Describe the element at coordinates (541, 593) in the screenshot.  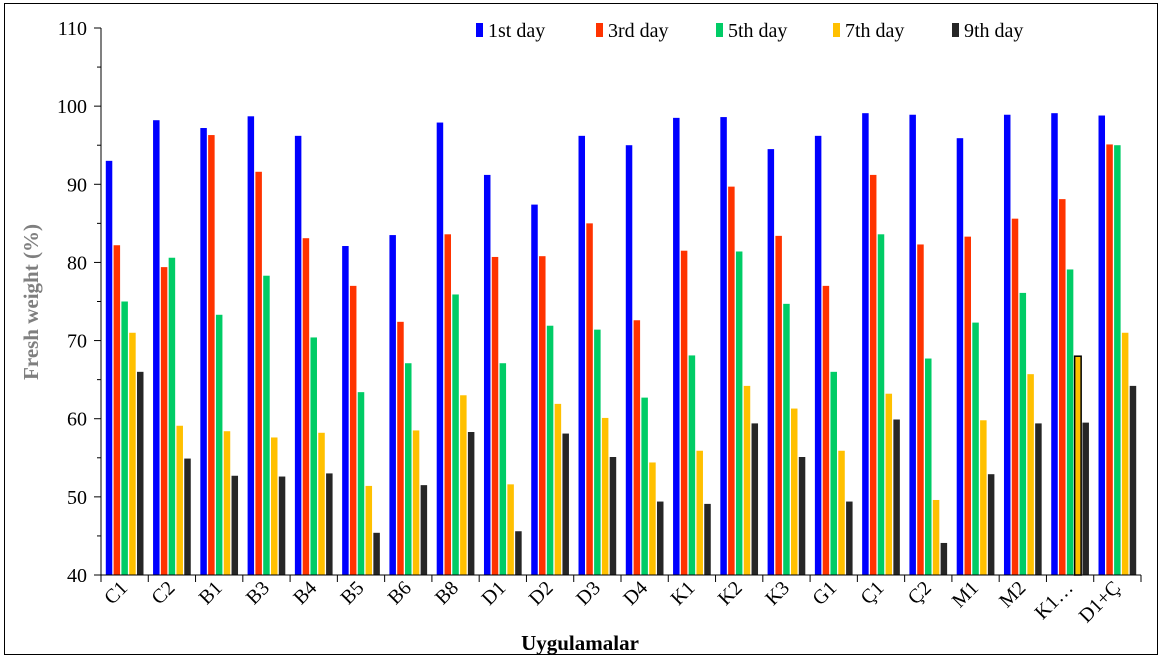
I see `x-tick-label-10: D2` at that location.